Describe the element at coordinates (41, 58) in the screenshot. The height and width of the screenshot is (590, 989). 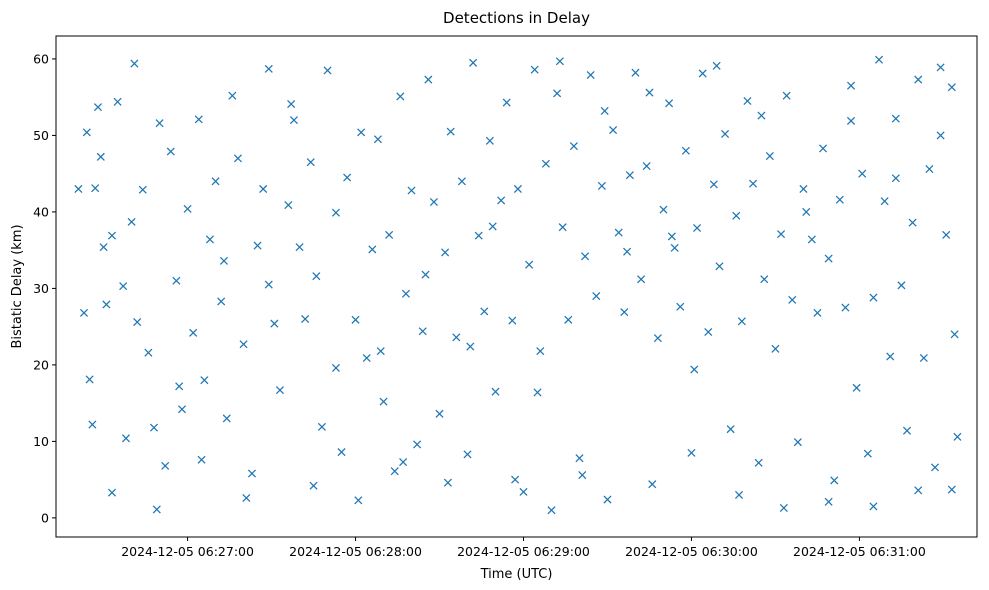
I see `y-tick-label: 60` at that location.